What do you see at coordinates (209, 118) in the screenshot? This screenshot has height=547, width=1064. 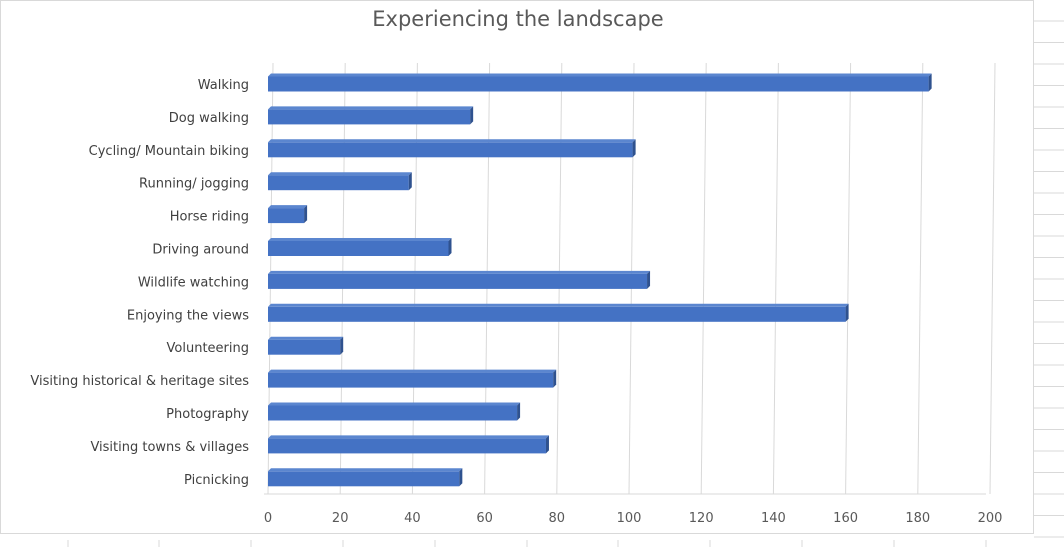 I see `category-label: Dog walking` at bounding box center [209, 118].